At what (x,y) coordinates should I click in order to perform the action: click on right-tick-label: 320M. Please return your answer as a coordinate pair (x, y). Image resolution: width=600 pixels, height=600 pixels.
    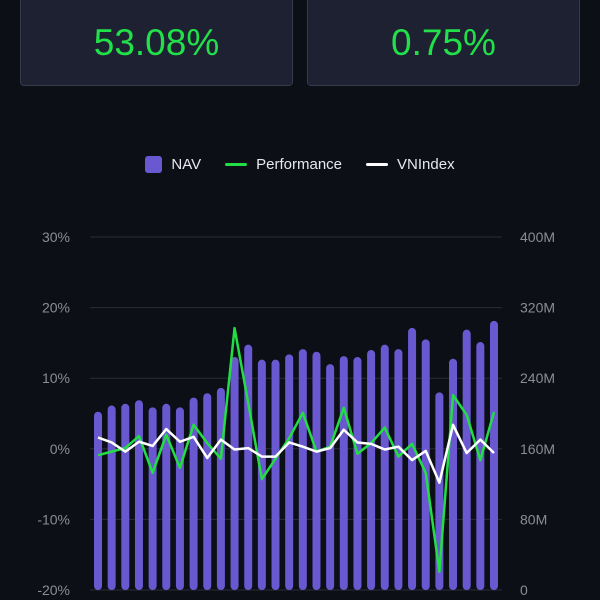
    Looking at the image, I should click on (537, 308).